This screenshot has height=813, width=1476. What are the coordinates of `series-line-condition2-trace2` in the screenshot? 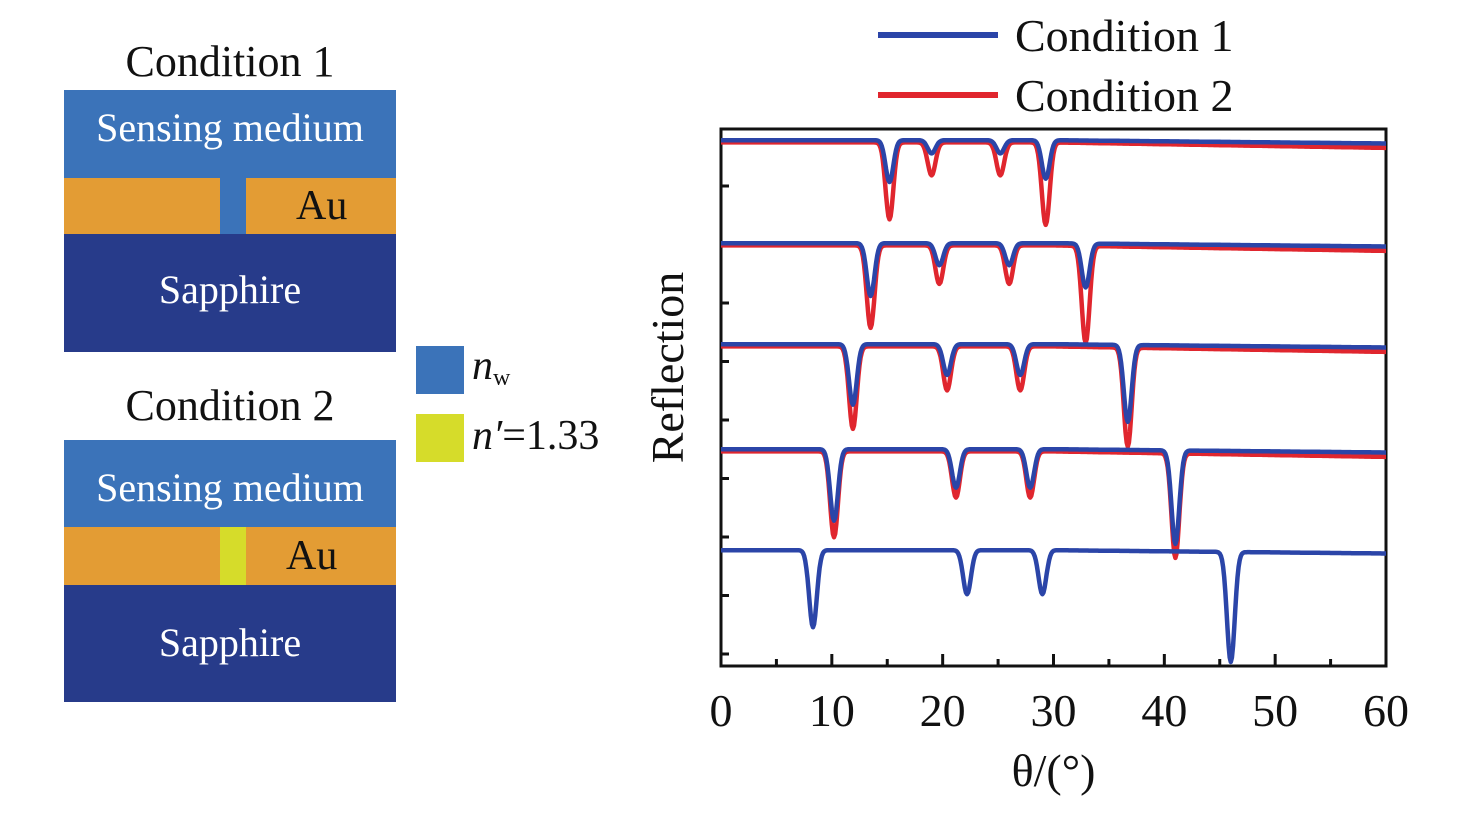 It's located at (1053, 294).